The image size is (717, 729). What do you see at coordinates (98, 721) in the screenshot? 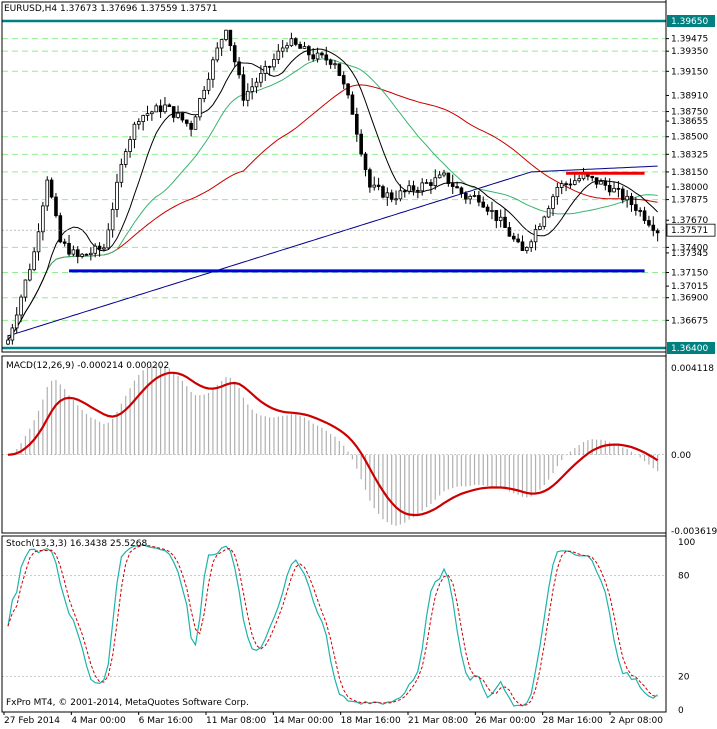
I see `time-tick-label: 4 Mar 00:00` at bounding box center [98, 721].